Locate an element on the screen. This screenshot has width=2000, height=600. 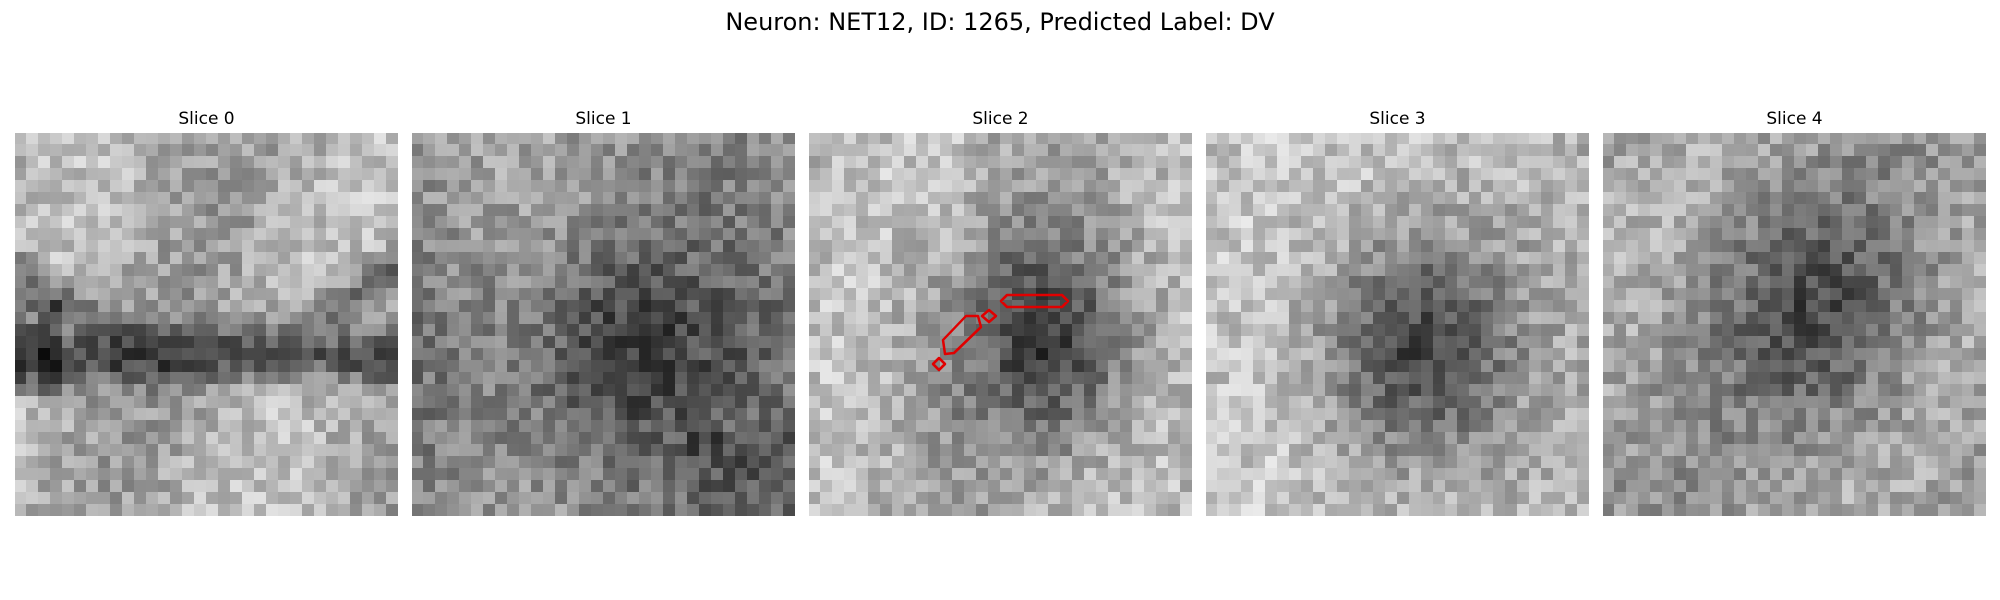
slice-panel-4: Slice 4 is located at coordinates (1794, 312).